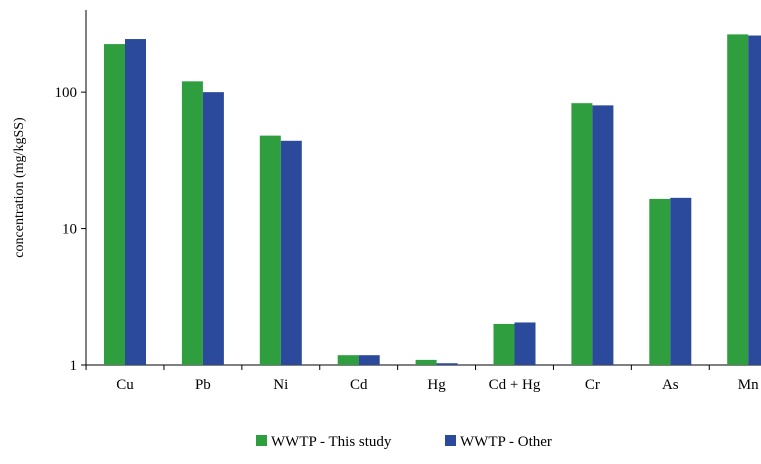 Image resolution: width=761 pixels, height=464 pixels. I want to click on y-axis-title: concentration (mg/kgSS), so click(19, 187).